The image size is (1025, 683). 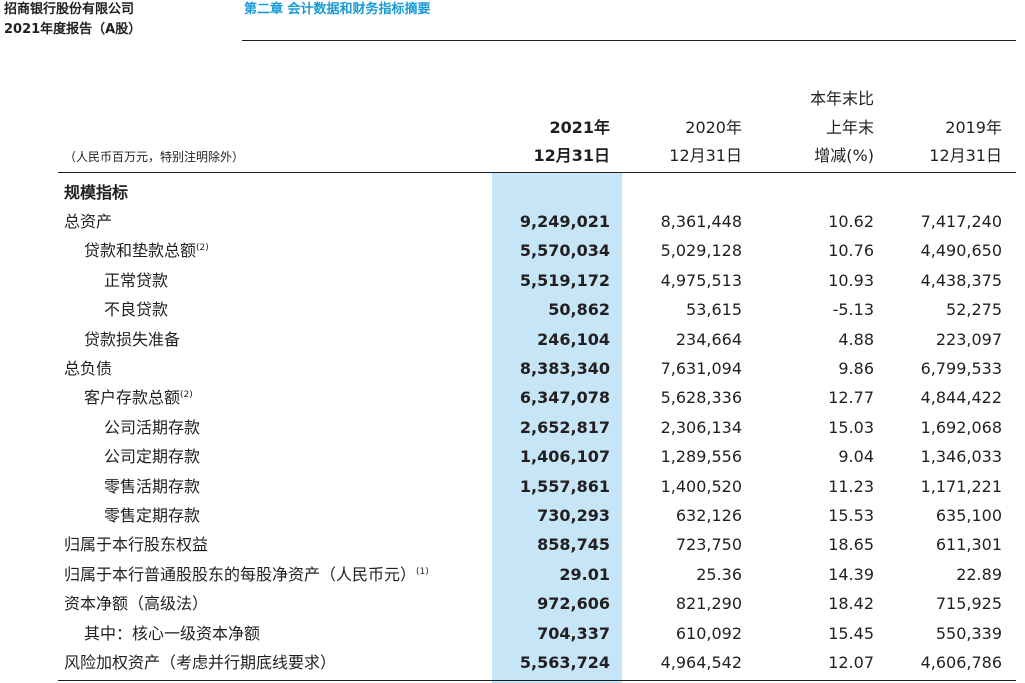 I want to click on cell-value: 632,126, so click(x=708, y=515).